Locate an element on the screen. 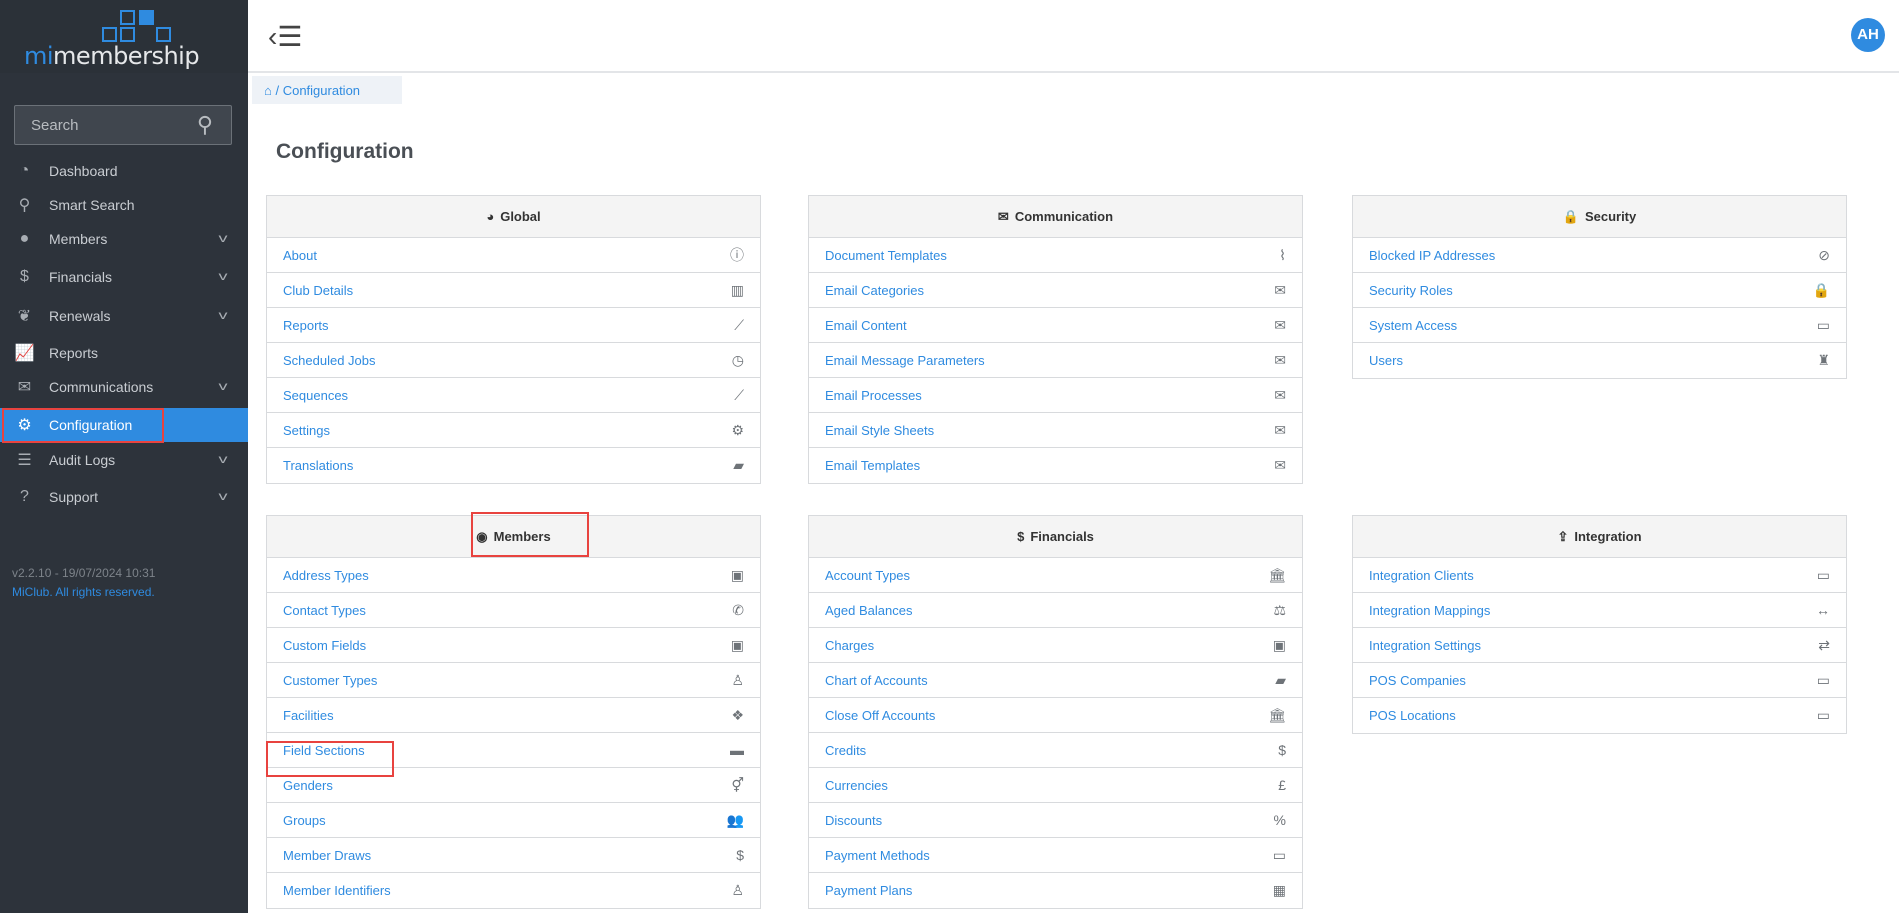 The image size is (1899, 913). arrows-h-icon: ↔ is located at coordinates (1823, 610).